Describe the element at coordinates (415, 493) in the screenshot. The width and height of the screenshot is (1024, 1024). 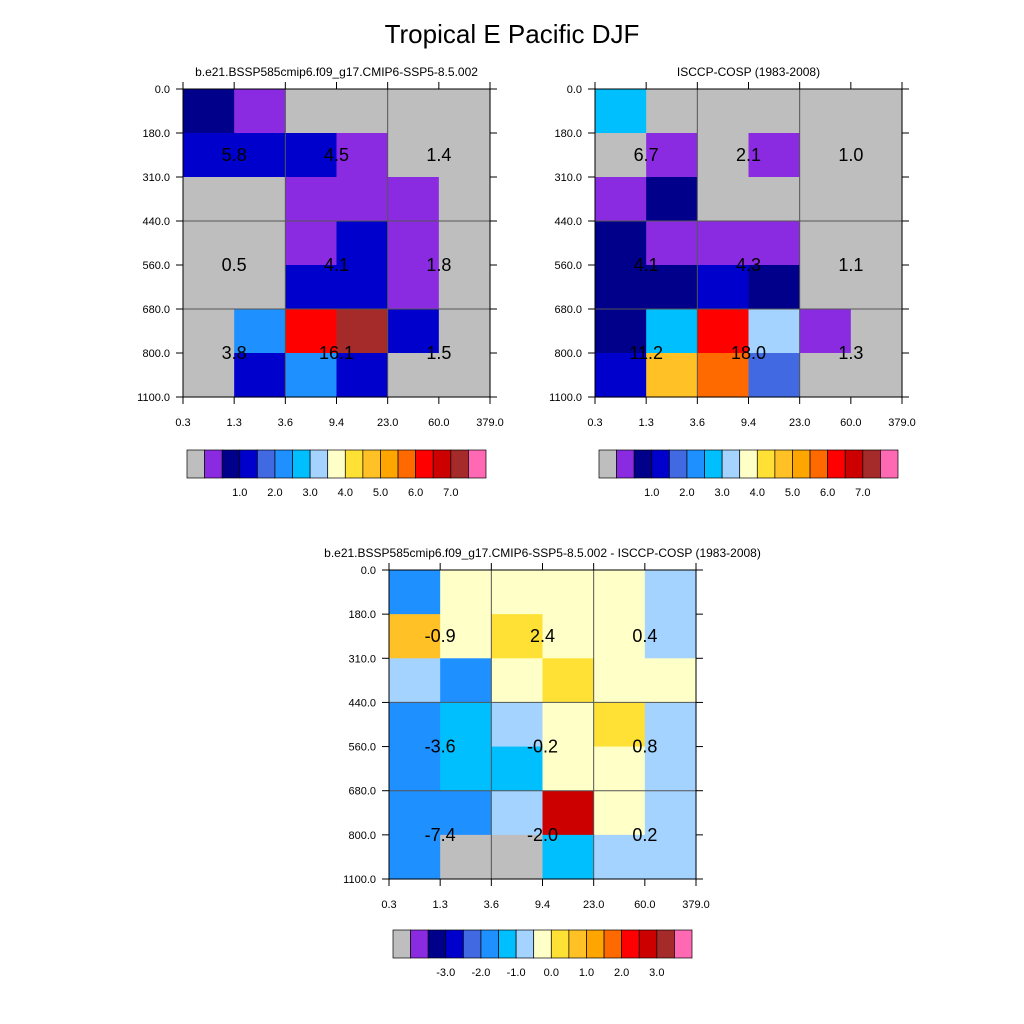
I see `colorbar-label: 6.0` at that location.